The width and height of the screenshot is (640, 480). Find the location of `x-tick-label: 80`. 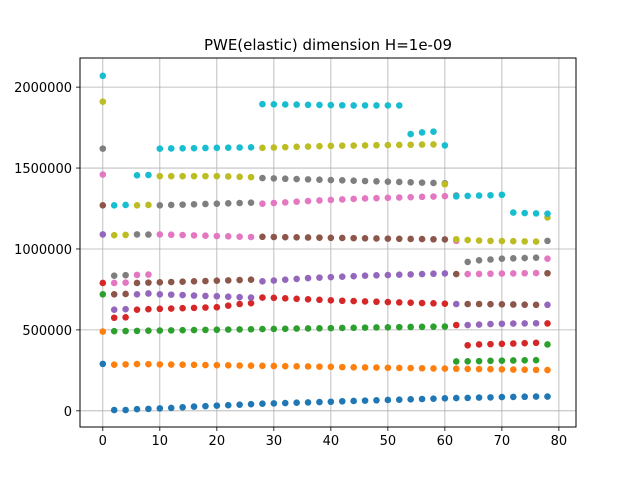

x-tick-label: 80 is located at coordinates (559, 441).